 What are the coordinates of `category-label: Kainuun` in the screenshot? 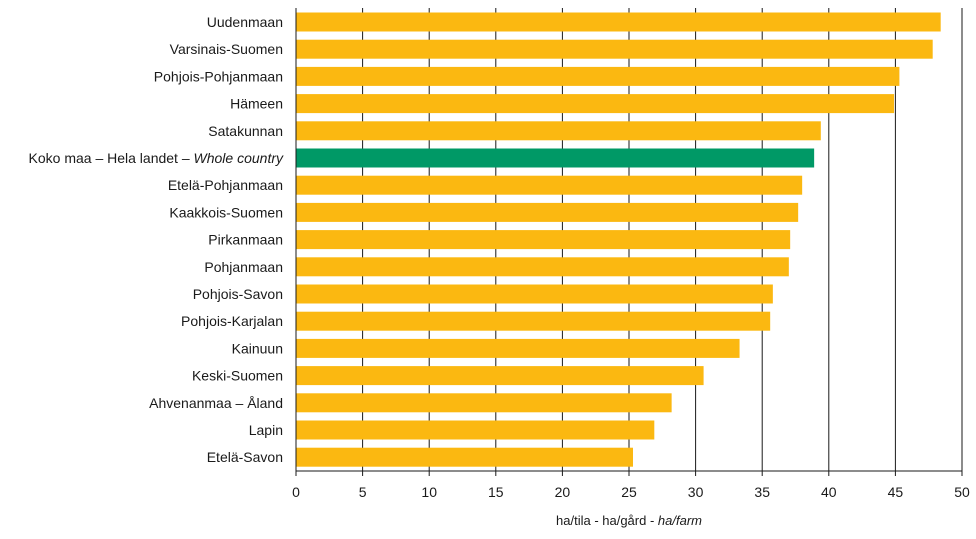 It's located at (257, 348).